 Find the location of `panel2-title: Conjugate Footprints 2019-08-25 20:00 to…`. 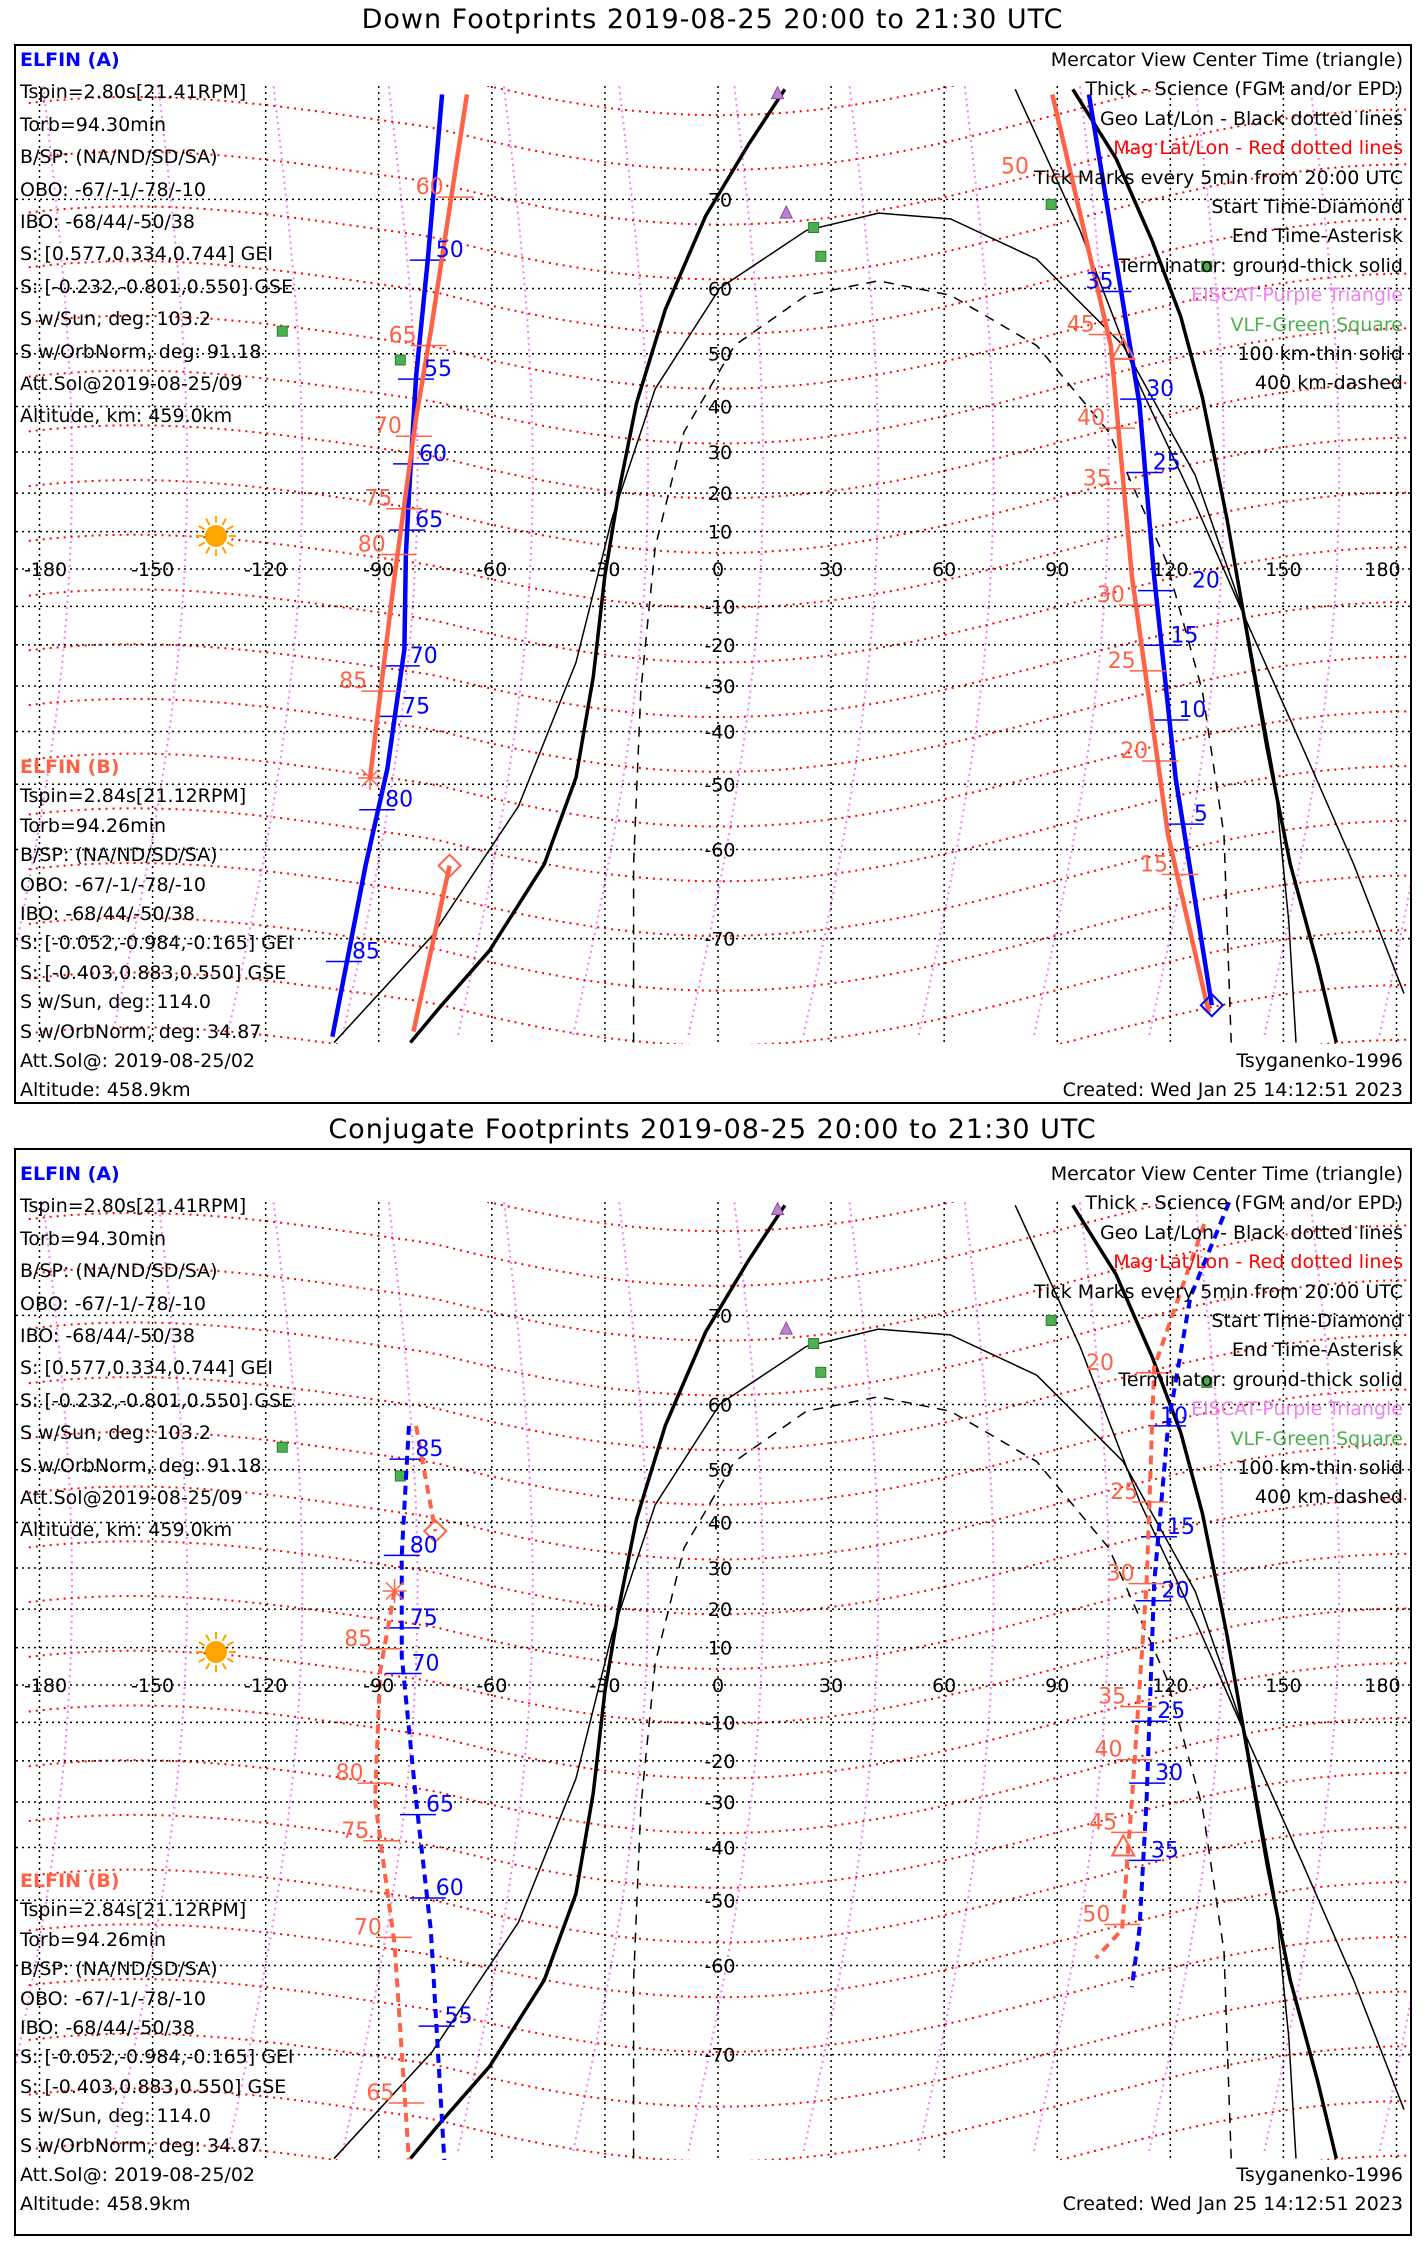

panel2-title: Conjugate Footprints 2019-08-25 20:00 to… is located at coordinates (712, 1129).